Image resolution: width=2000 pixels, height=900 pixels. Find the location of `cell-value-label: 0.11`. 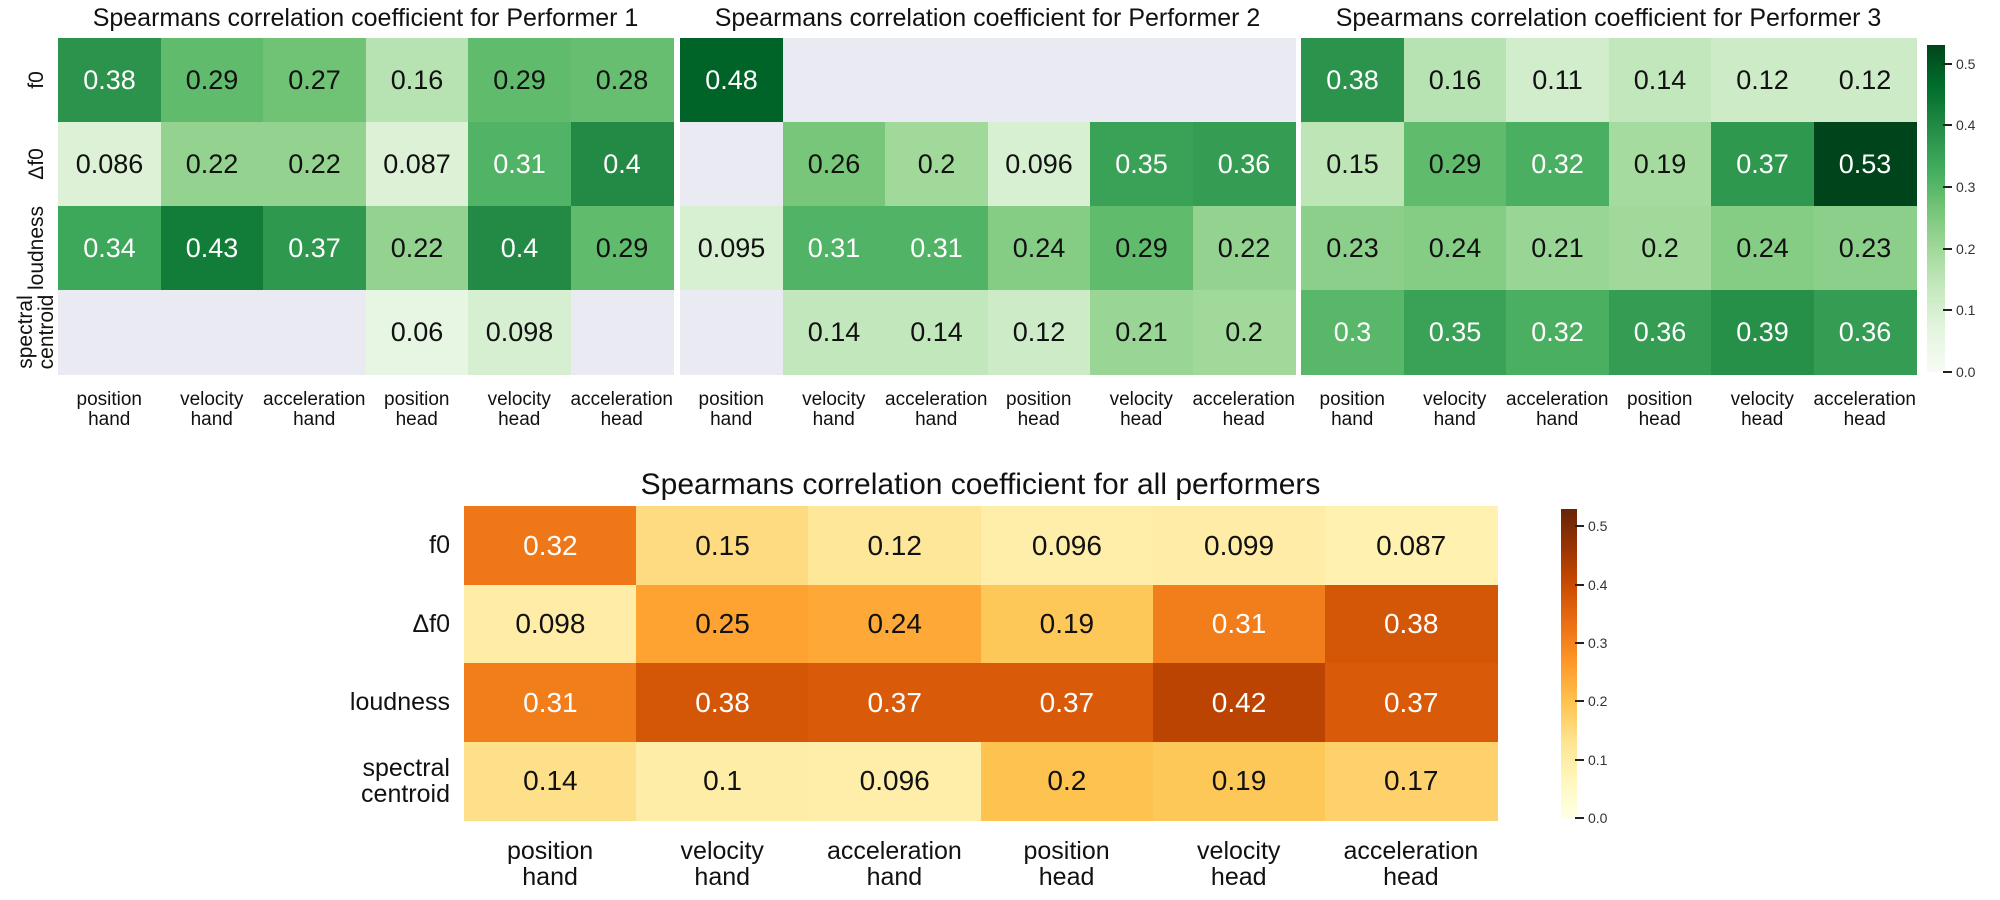

cell-value-label: 0.11 is located at coordinates (1557, 79).